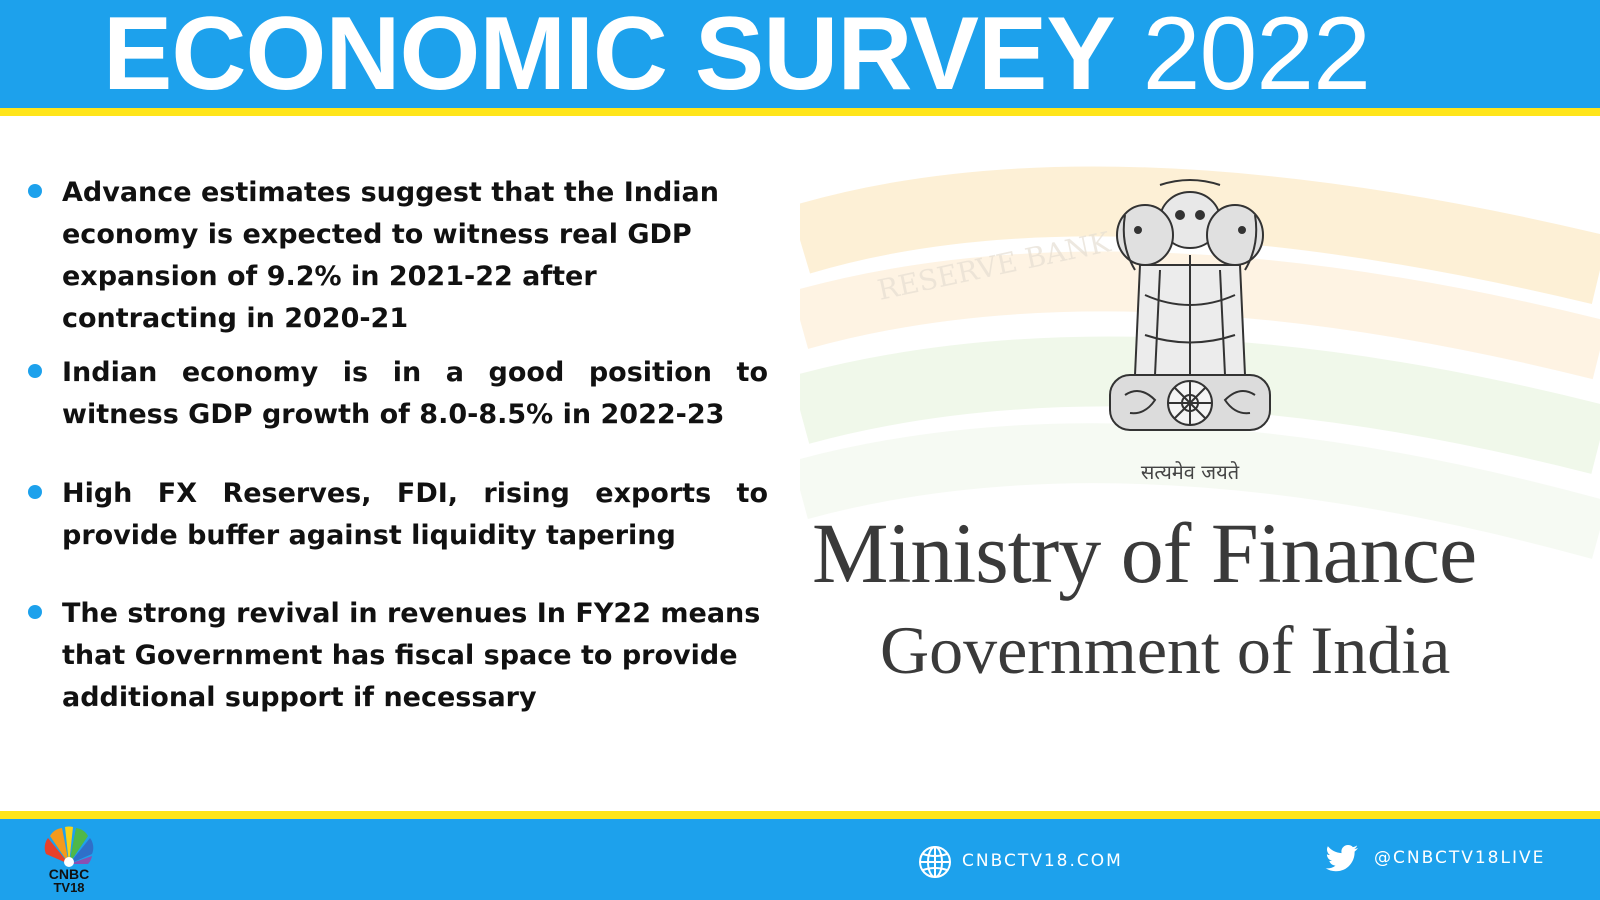  I want to click on logo-text-cnbc: CNBC, so click(69, 874).